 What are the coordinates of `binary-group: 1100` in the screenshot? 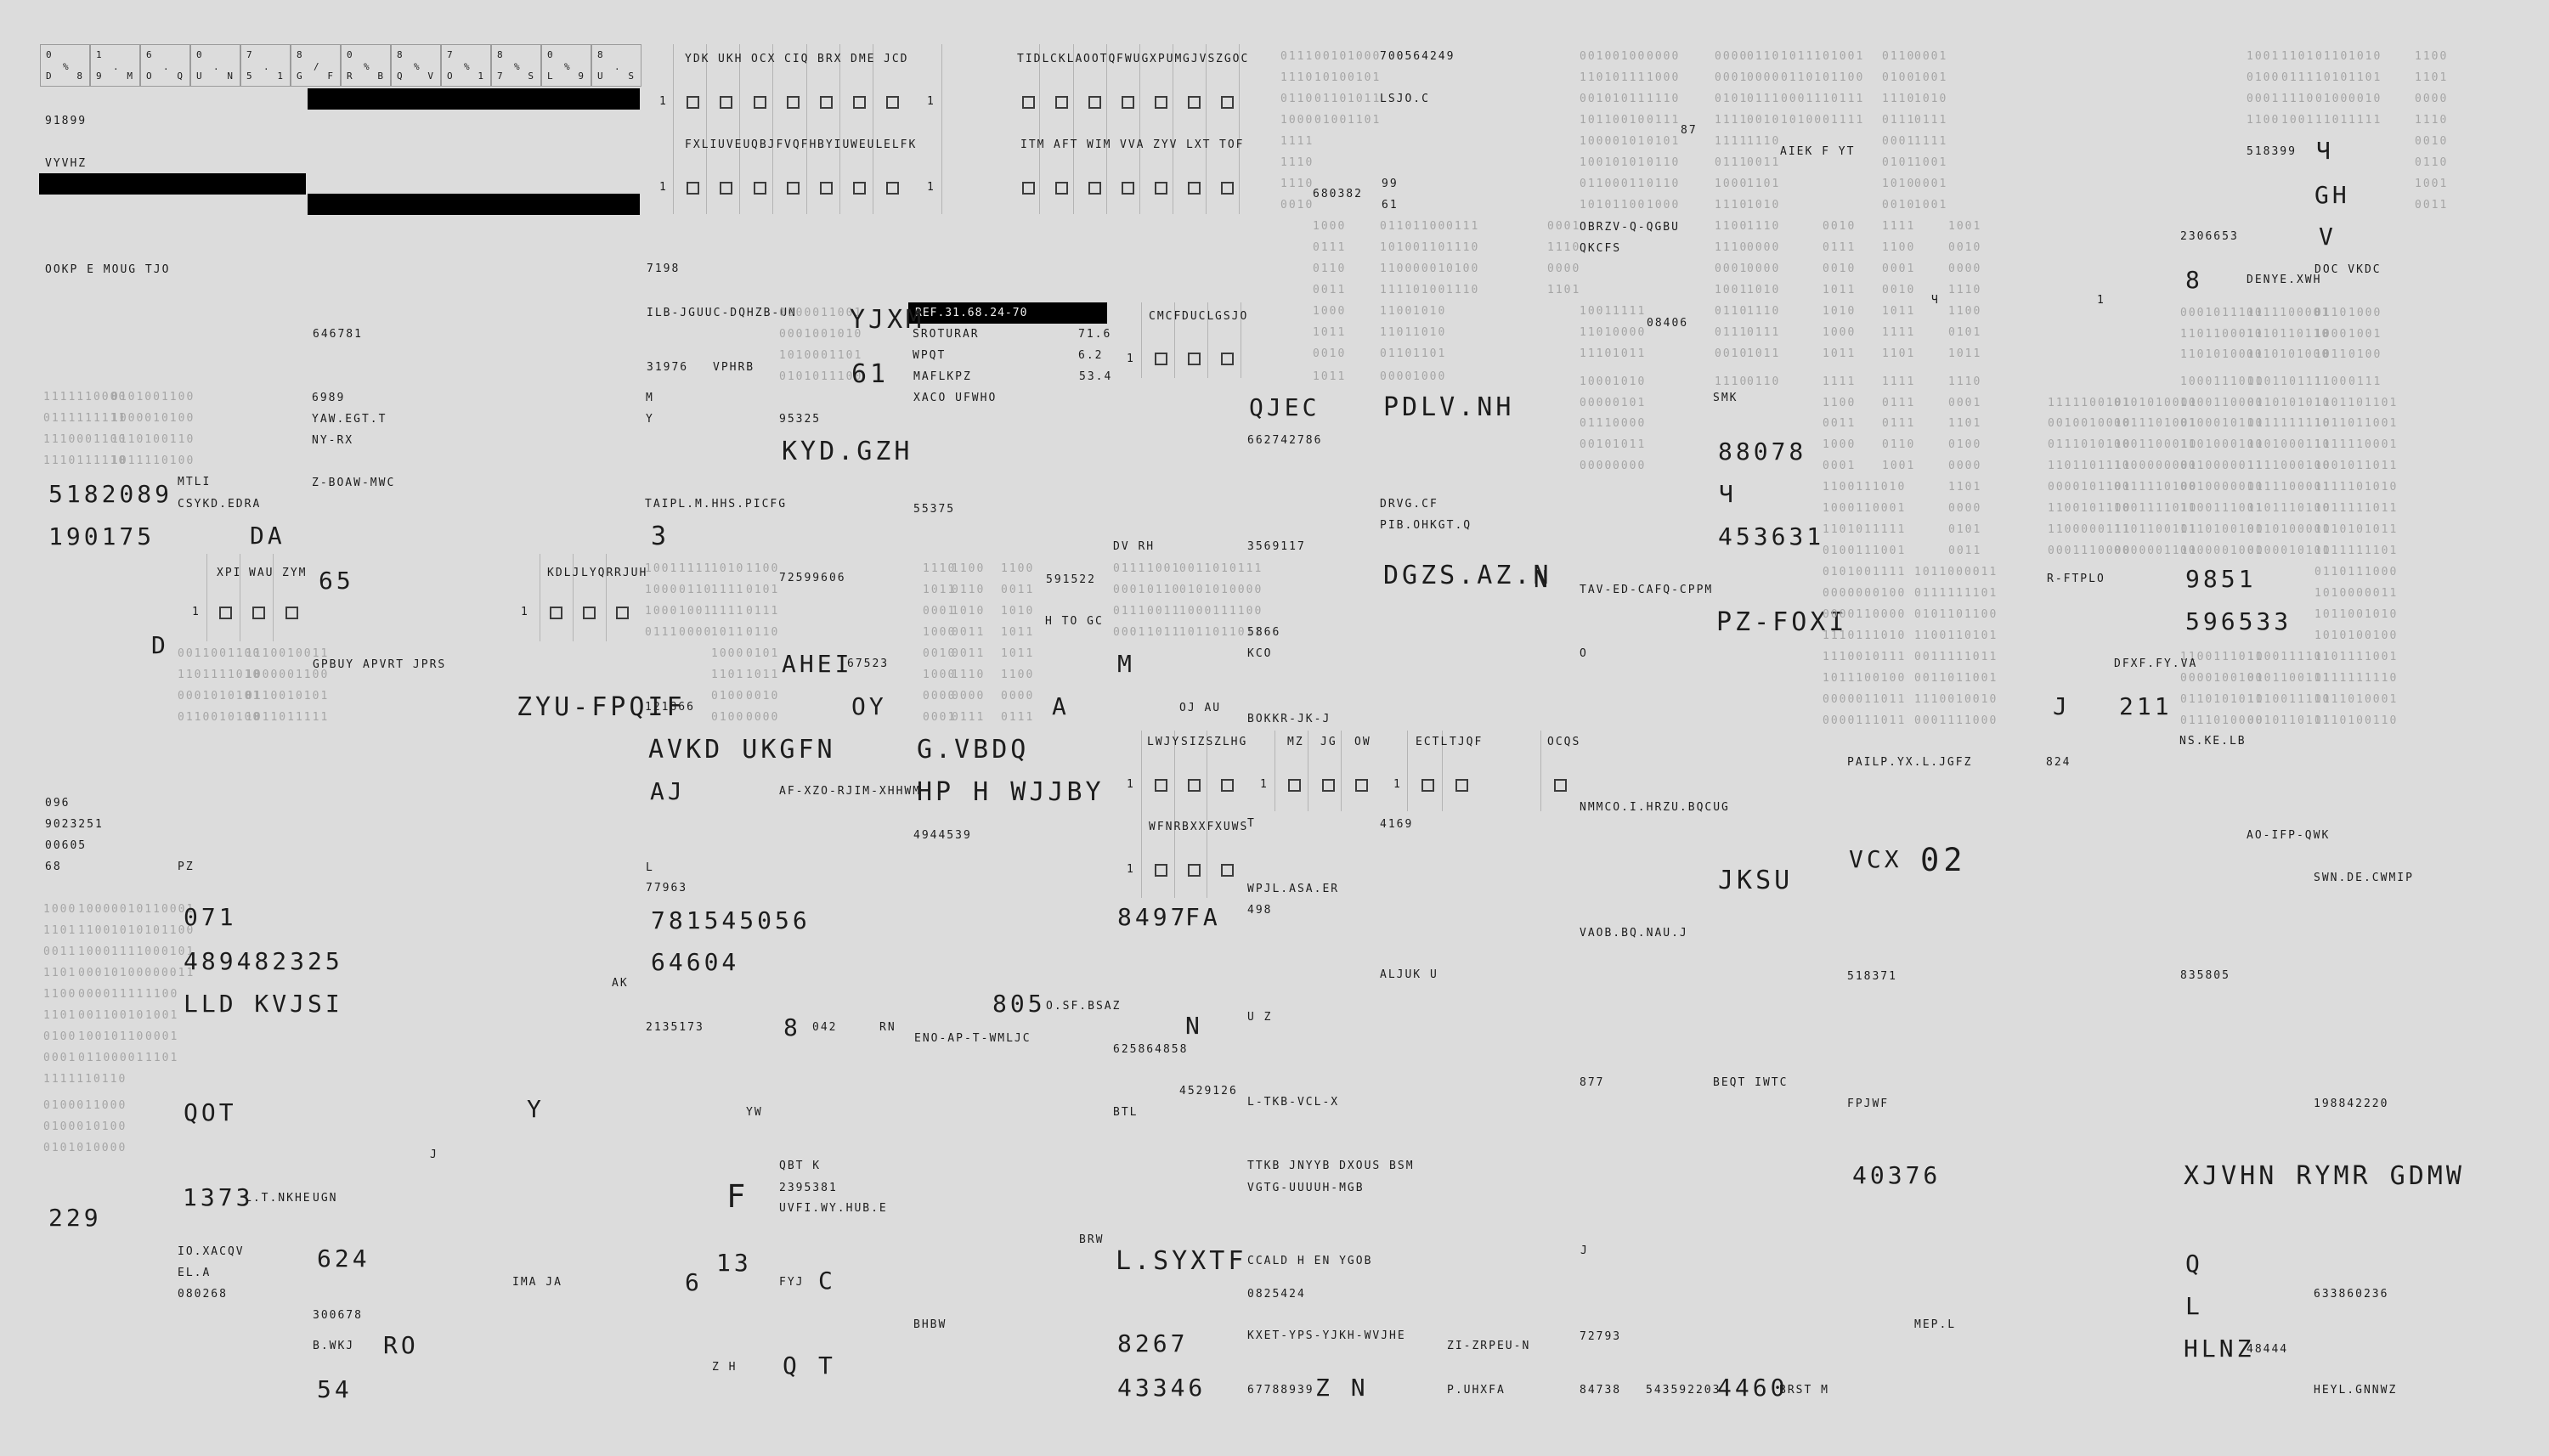 It's located at (1018, 675).